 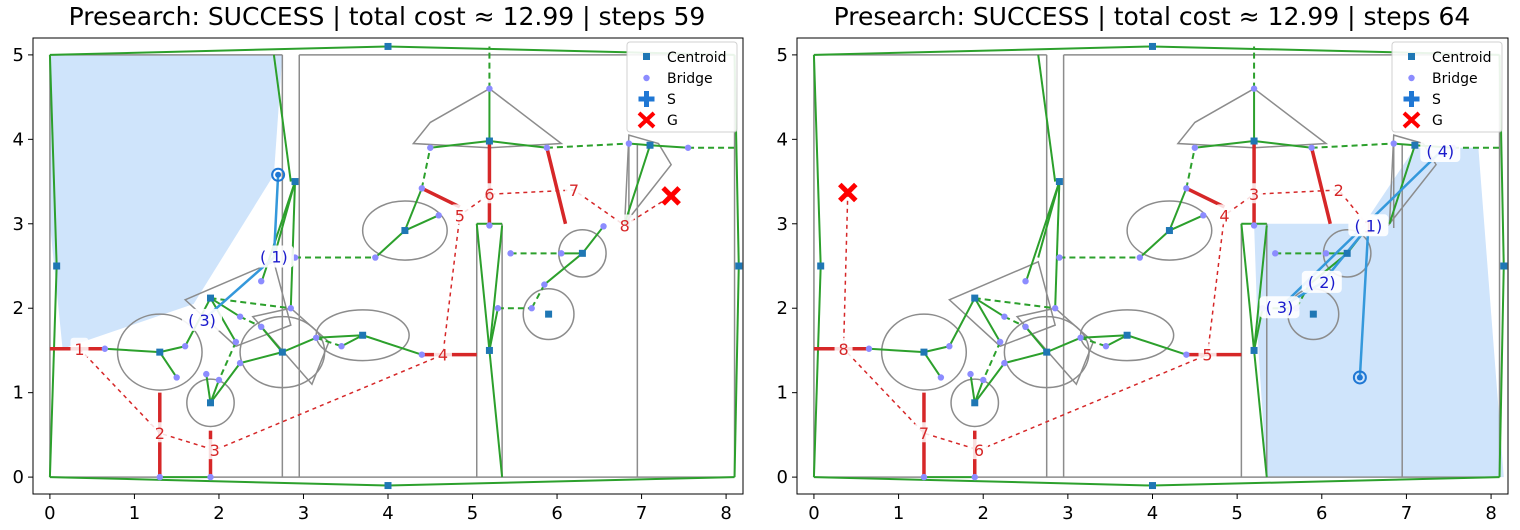 I want to click on start-marker, so click(x=278, y=174).